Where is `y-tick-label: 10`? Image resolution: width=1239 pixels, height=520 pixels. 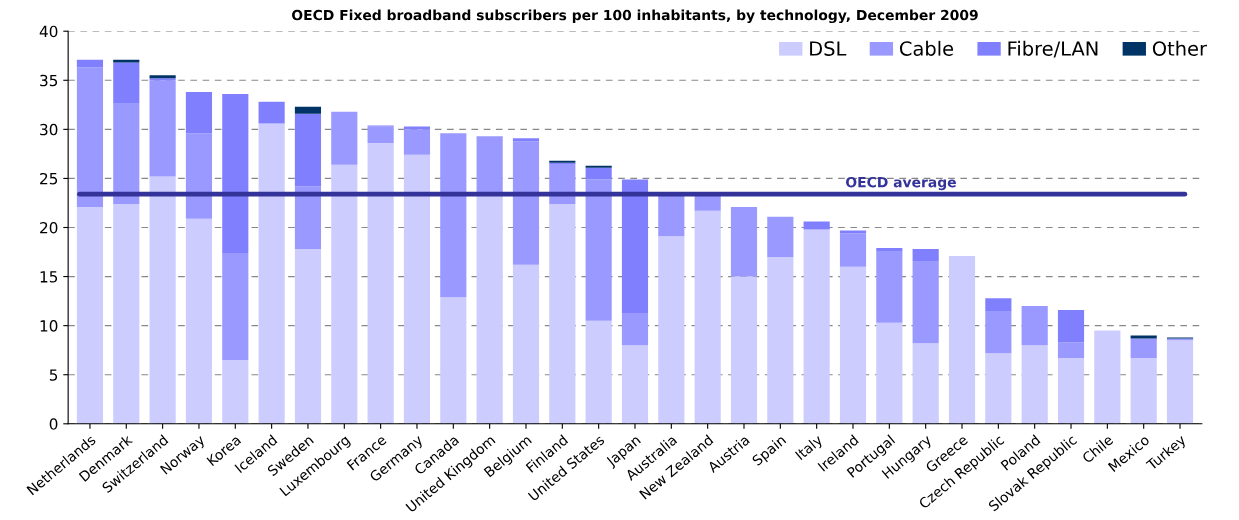 y-tick-label: 10 is located at coordinates (49, 326).